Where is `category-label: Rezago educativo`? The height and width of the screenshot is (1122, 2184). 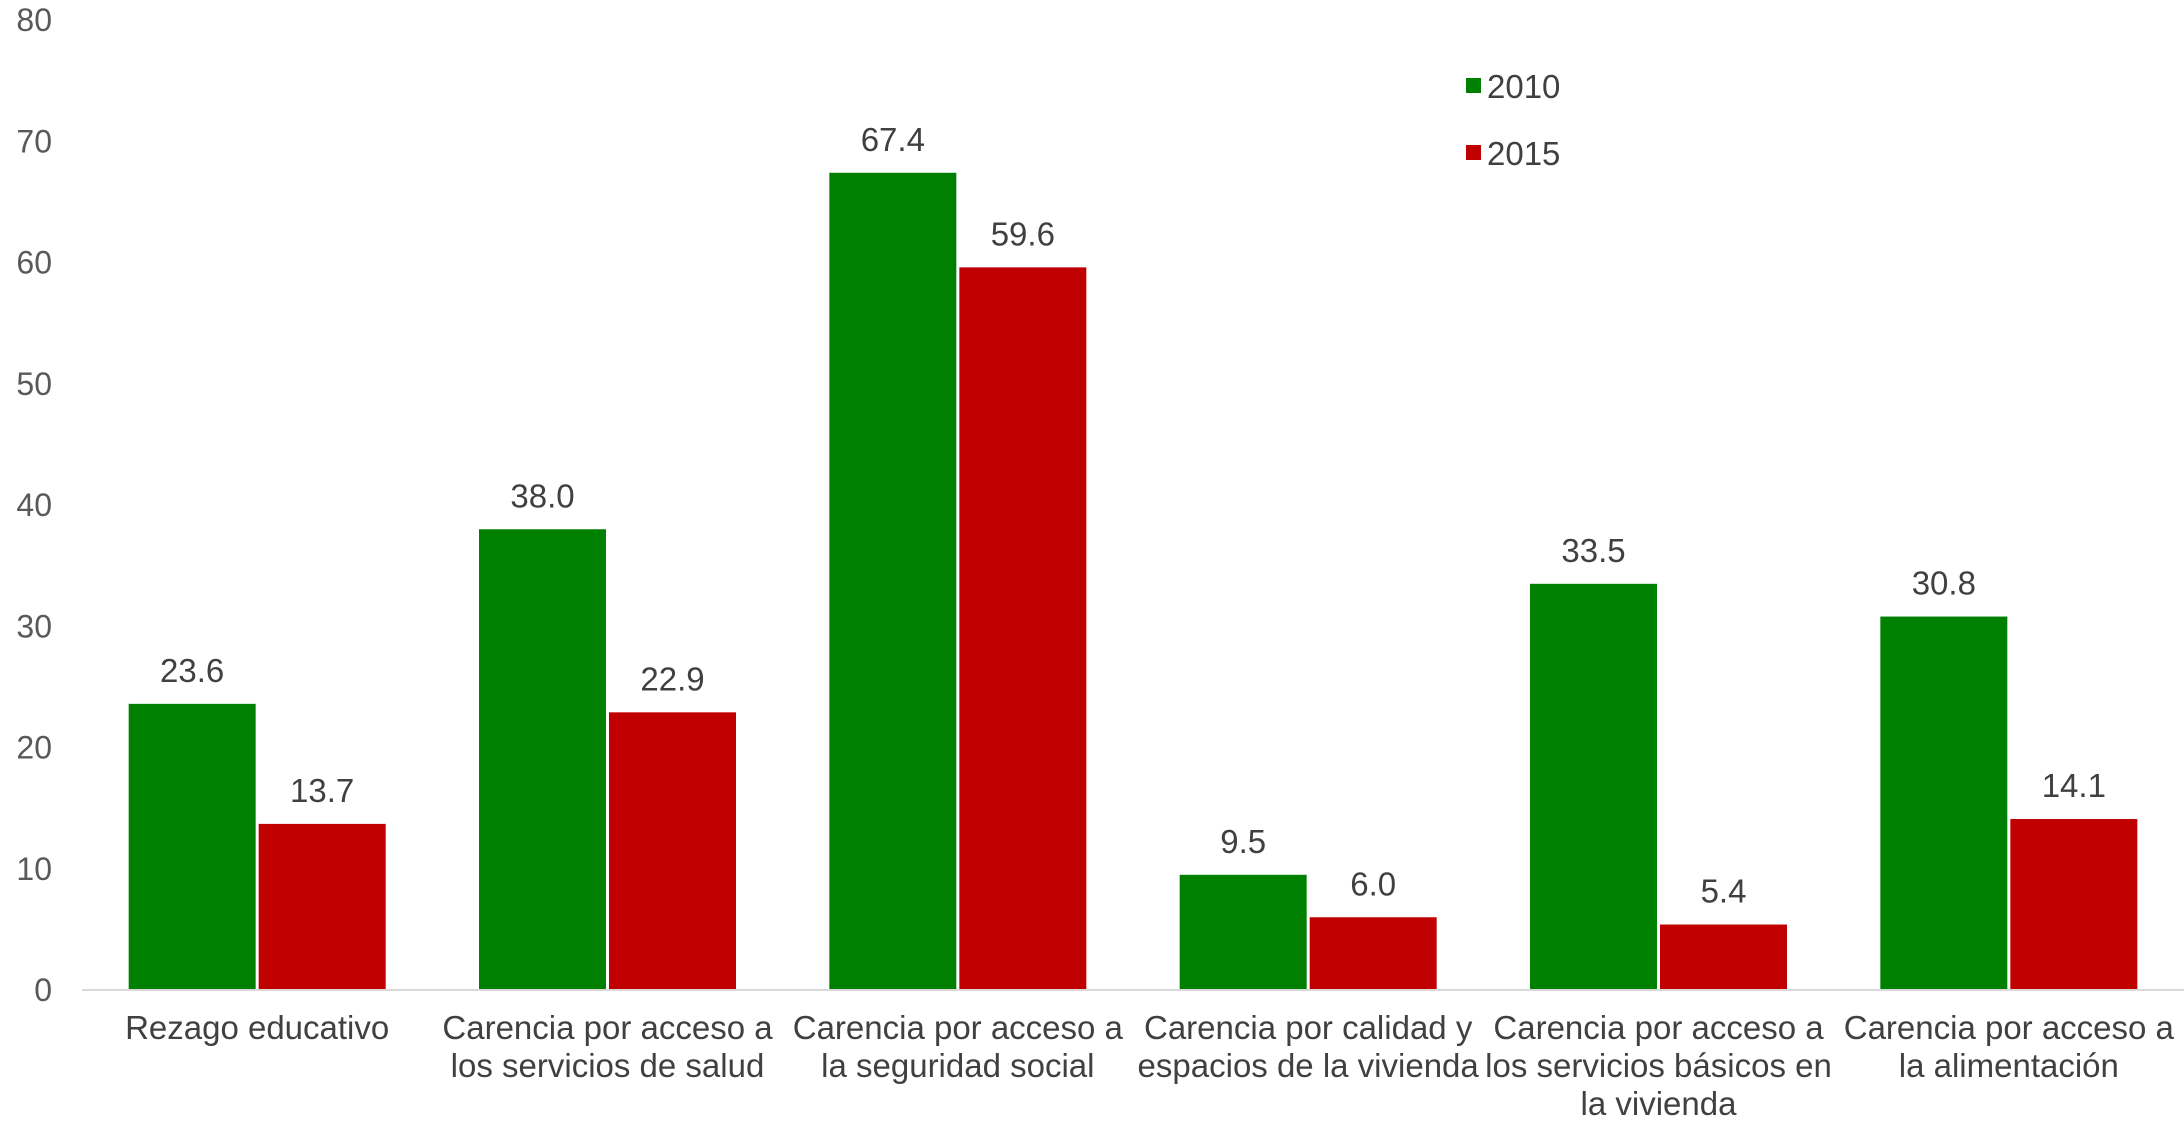 category-label: Rezago educativo is located at coordinates (257, 1027).